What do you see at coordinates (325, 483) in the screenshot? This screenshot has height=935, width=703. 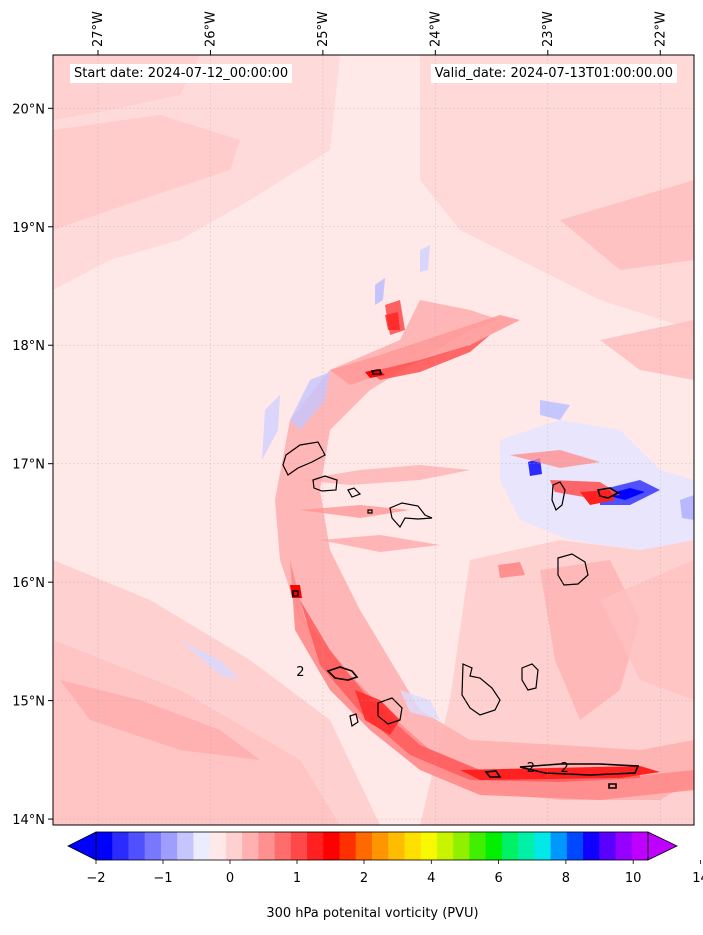 I see `island-sao-vicente` at bounding box center [325, 483].